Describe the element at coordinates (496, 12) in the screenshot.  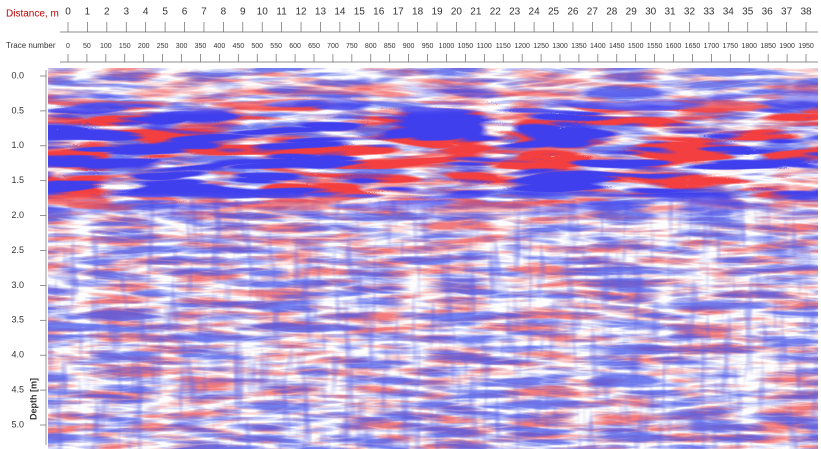
I see `x-tick-label: 22` at that location.